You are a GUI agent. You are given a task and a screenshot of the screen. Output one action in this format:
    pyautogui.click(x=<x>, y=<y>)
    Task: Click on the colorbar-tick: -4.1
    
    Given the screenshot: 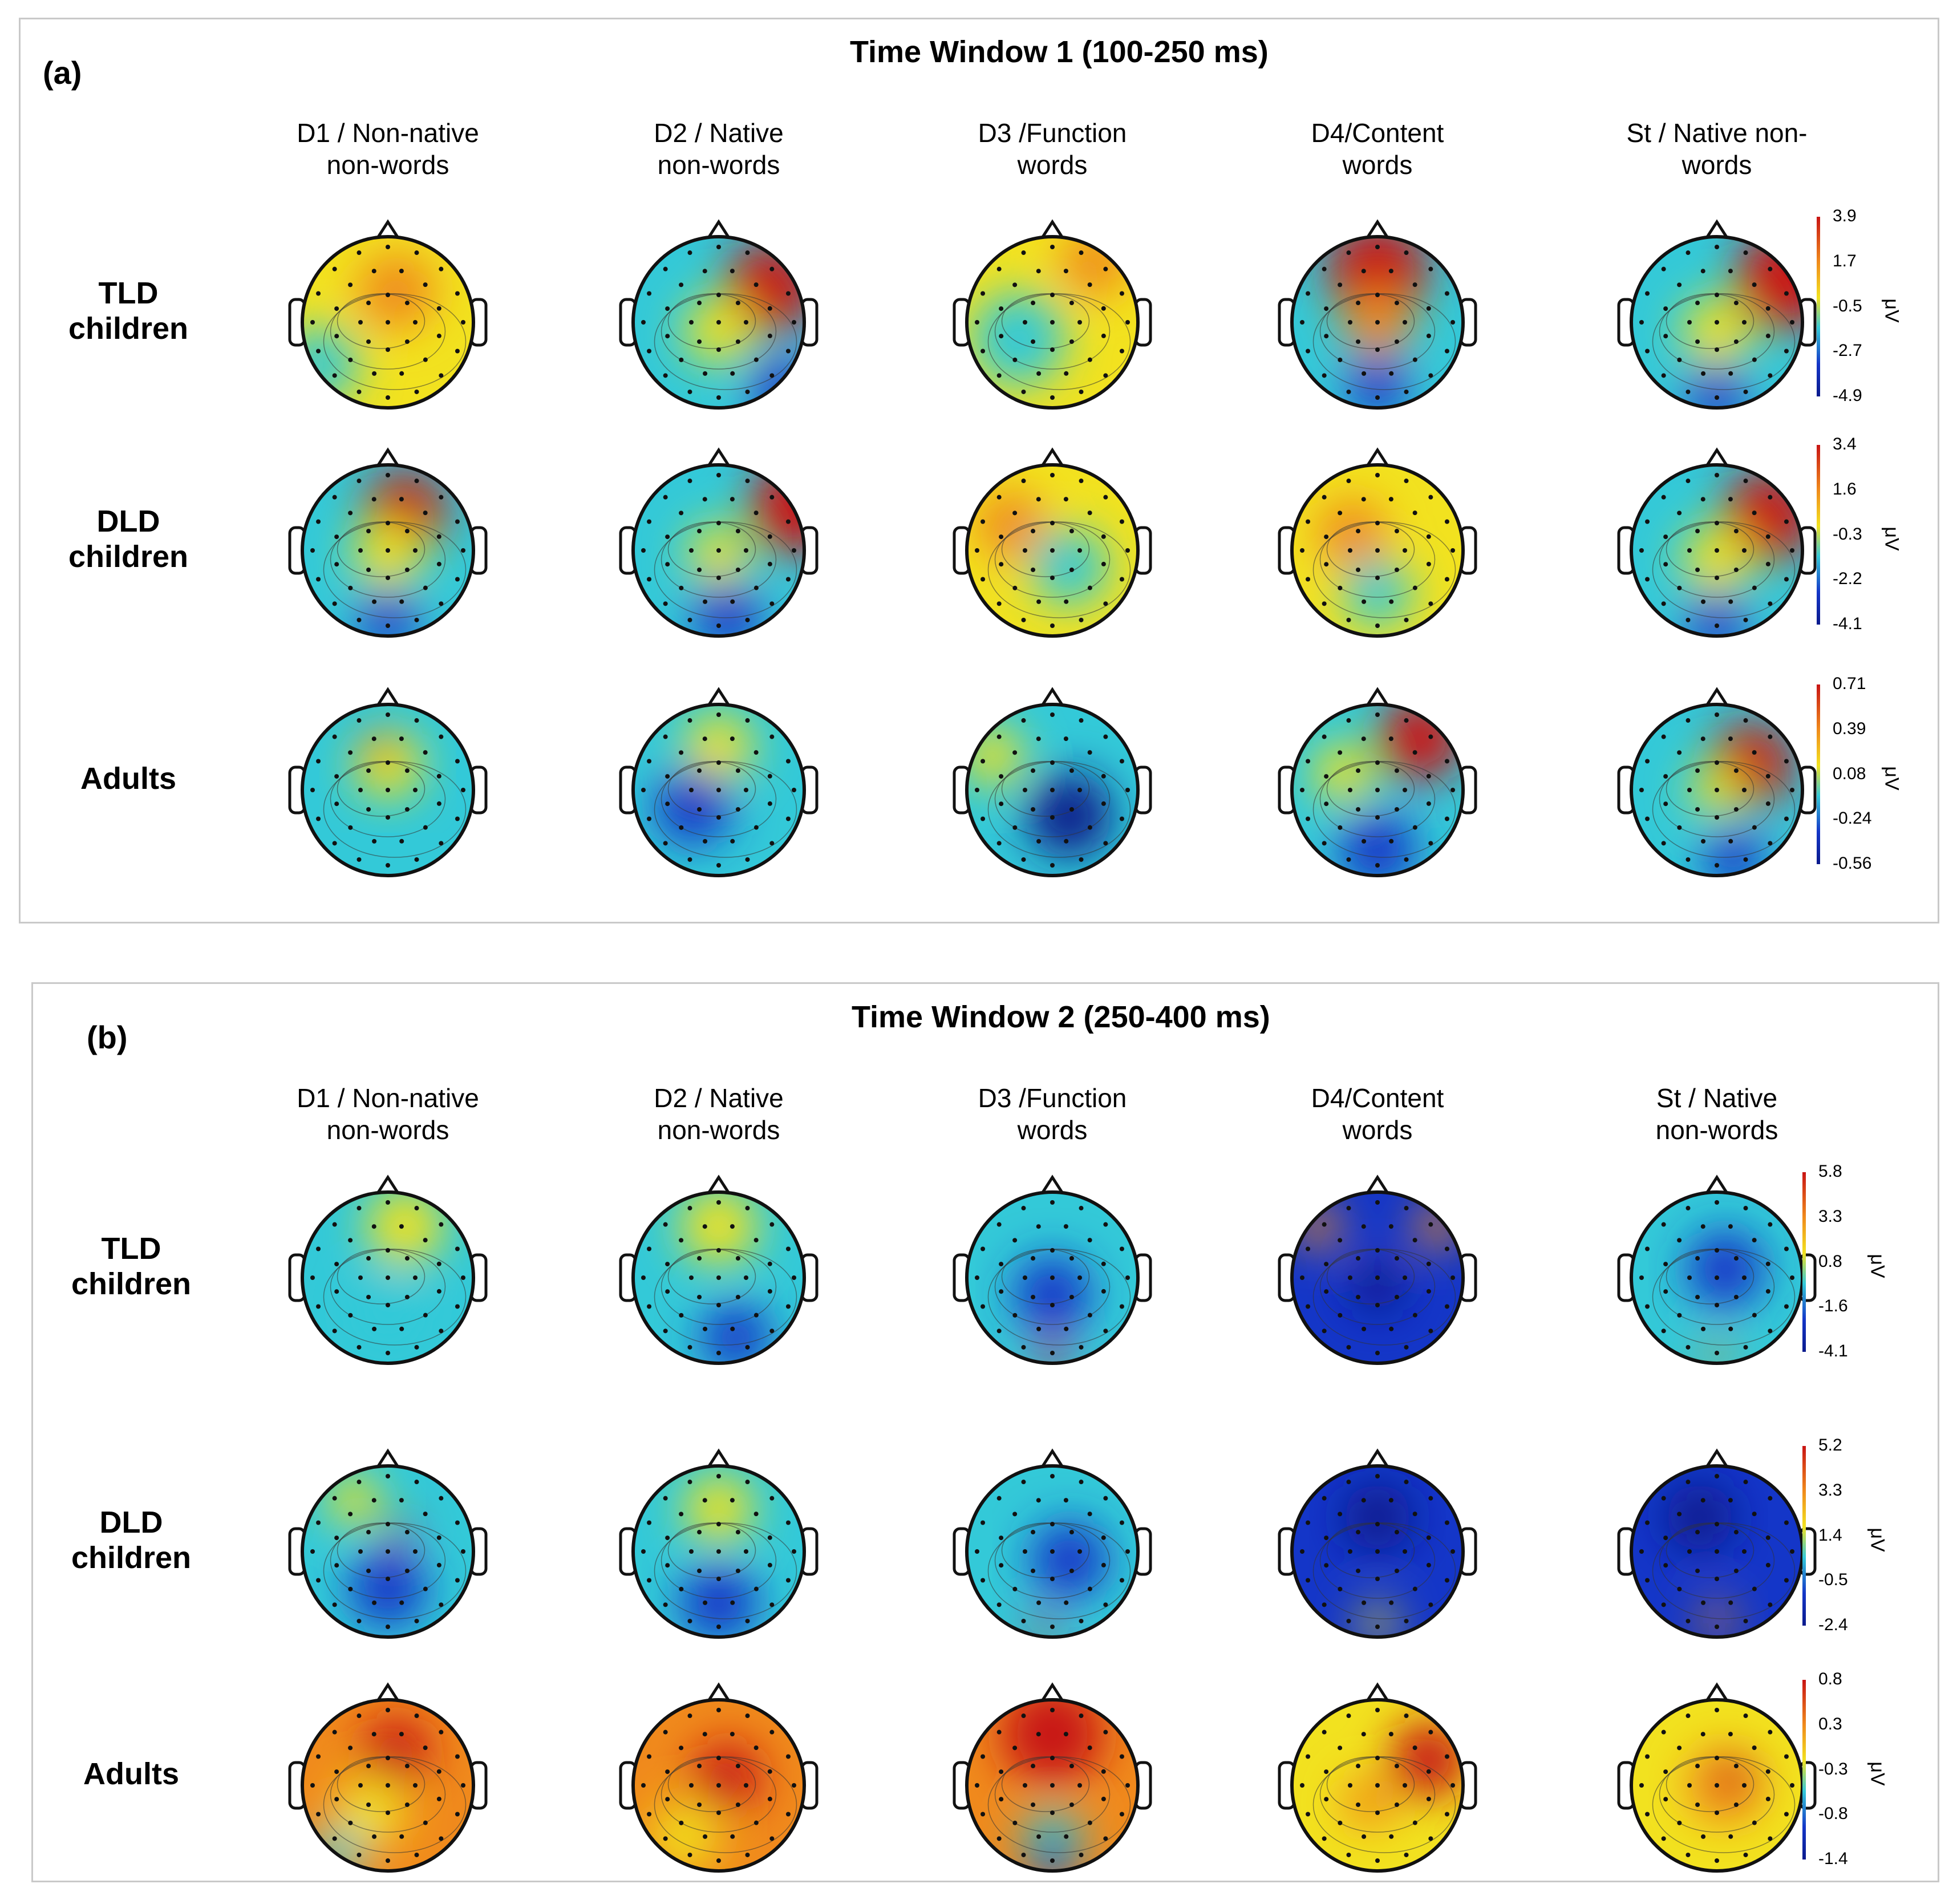 What is the action you would take?
    pyautogui.click(x=1847, y=623)
    